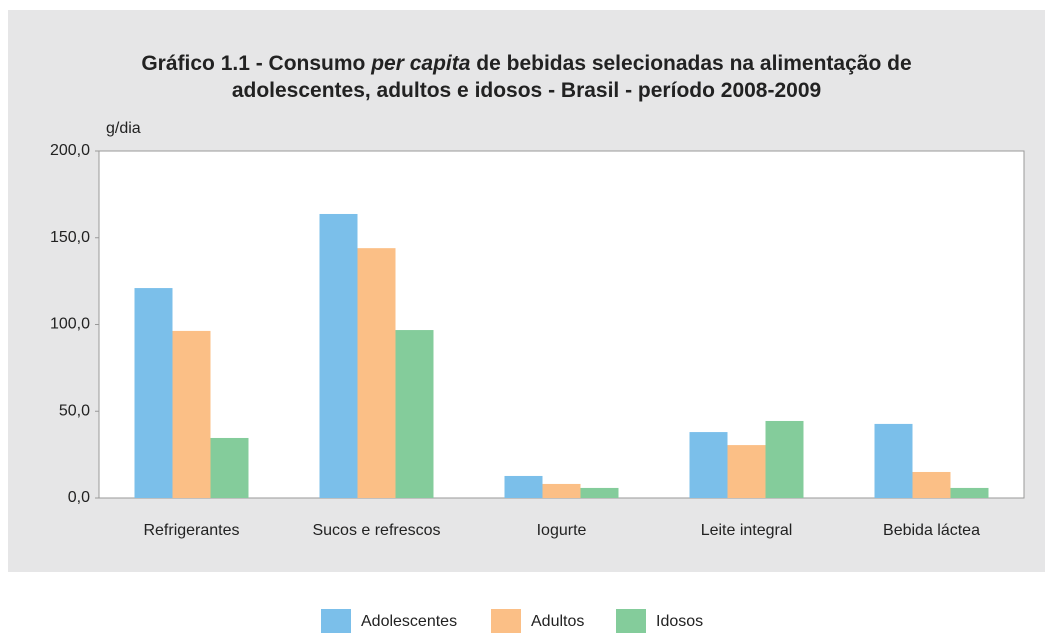 This screenshot has height=634, width=1053. What do you see at coordinates (562, 530) in the screenshot?
I see `x-tick-label: Iogurte` at bounding box center [562, 530].